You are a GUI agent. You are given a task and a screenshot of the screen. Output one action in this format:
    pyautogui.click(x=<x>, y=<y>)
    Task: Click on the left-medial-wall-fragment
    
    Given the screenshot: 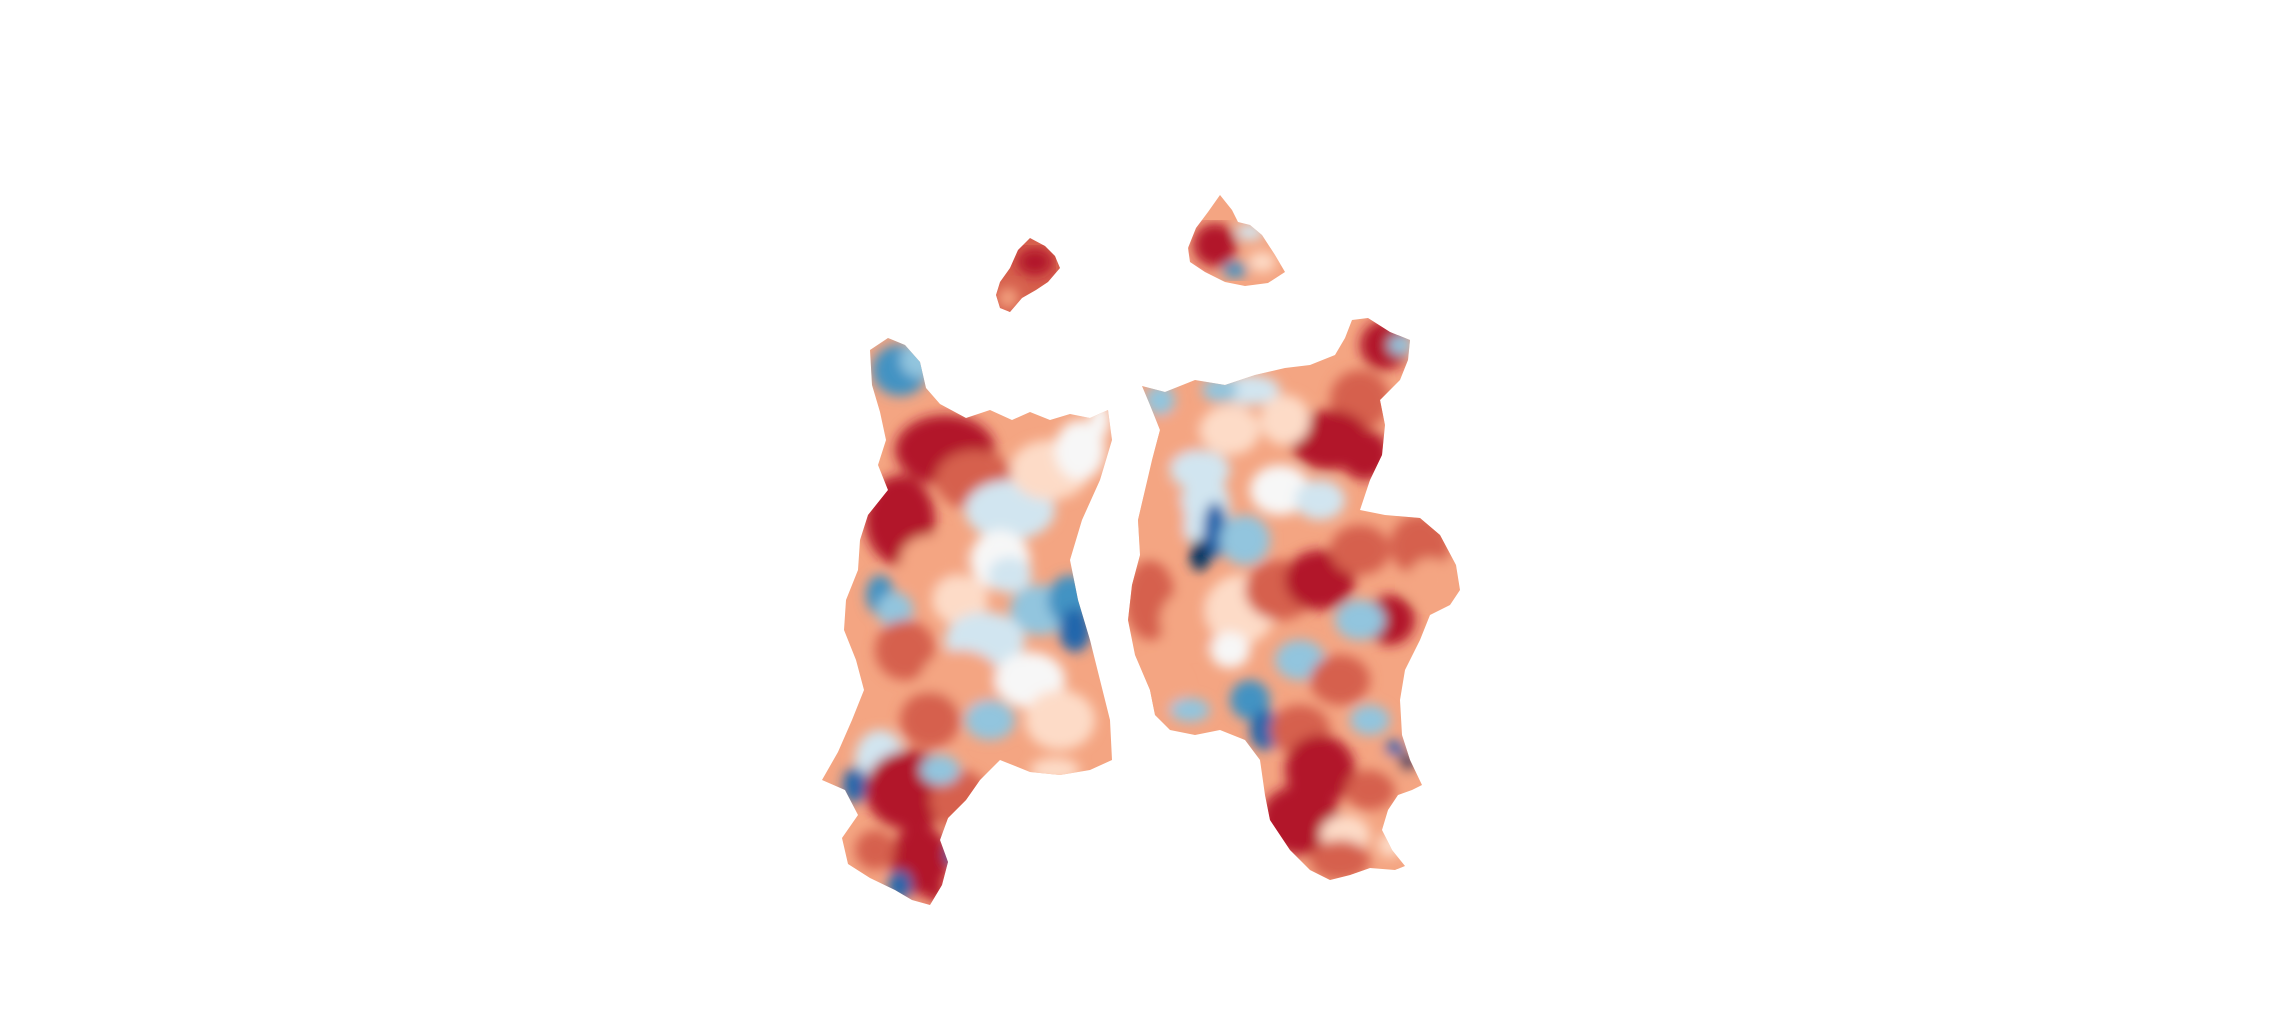 What is the action you would take?
    pyautogui.click(x=1028, y=275)
    